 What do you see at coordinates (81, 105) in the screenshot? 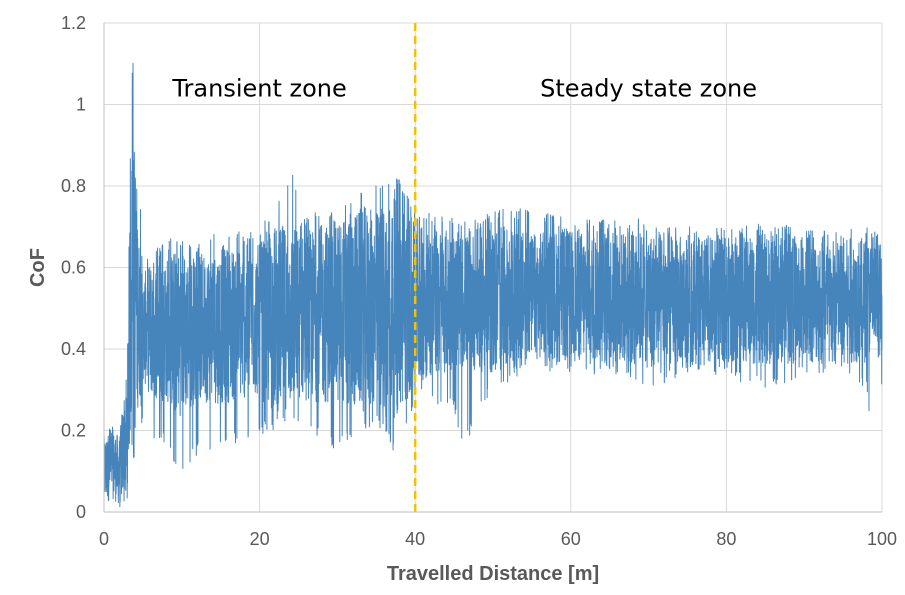
I see `y-tick-label: 1` at bounding box center [81, 105].